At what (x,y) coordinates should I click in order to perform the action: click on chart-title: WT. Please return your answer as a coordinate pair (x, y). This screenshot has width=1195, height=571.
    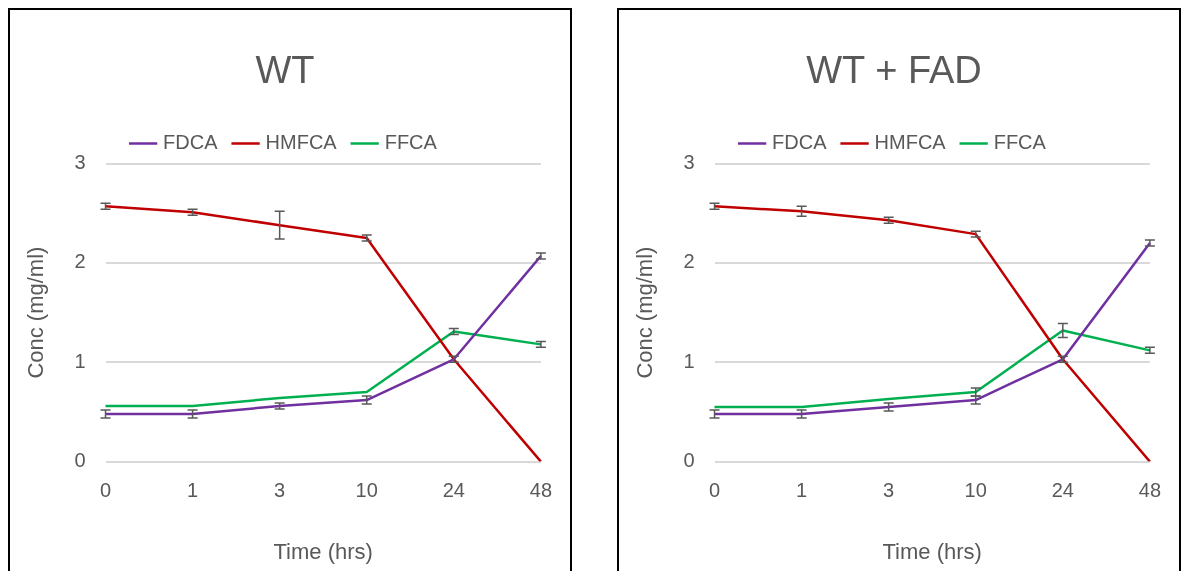
    Looking at the image, I should click on (285, 70).